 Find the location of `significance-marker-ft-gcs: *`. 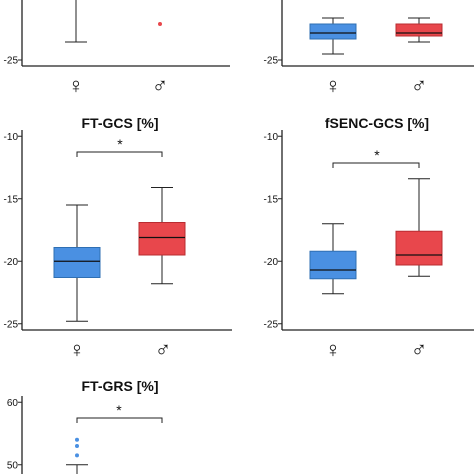

significance-marker-ft-gcs: * is located at coordinates (120, 144).